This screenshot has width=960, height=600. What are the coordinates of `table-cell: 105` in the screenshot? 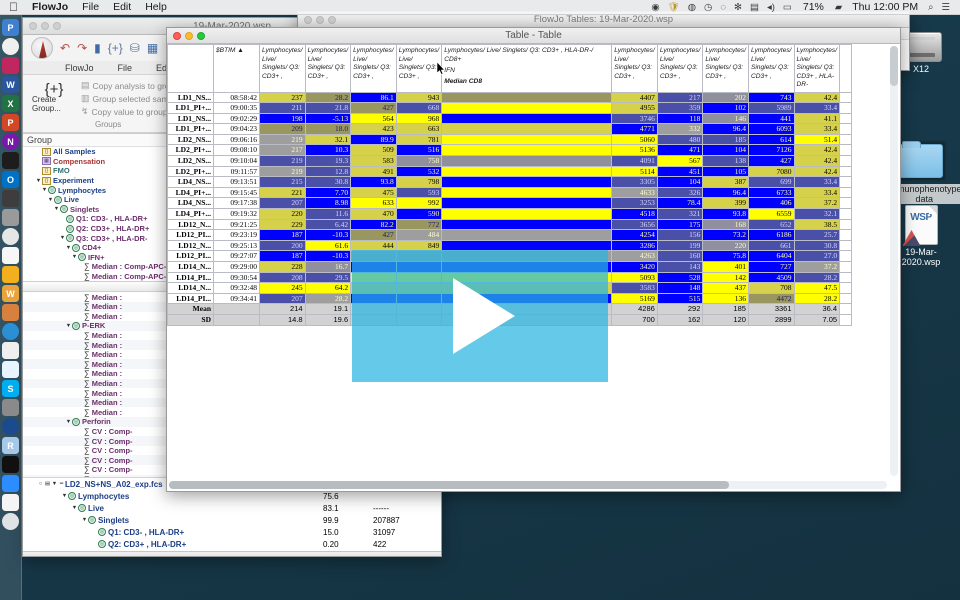 It's located at (725, 171).